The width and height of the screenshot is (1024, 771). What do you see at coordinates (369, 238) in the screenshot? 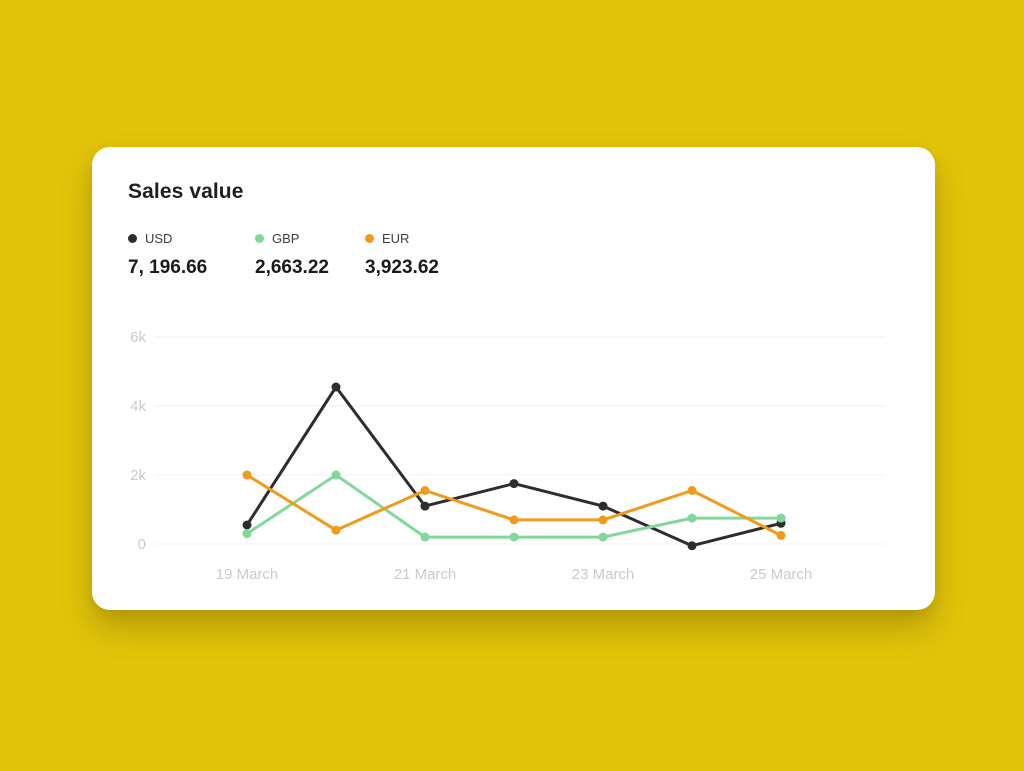
I see `eur-series-dot-icon` at bounding box center [369, 238].